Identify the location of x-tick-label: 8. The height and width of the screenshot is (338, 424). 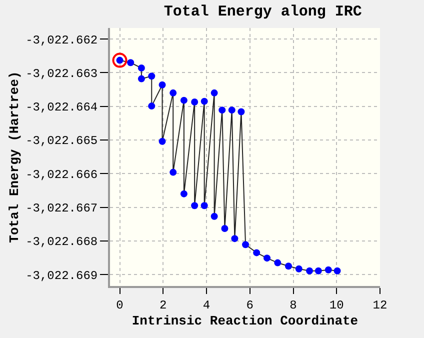
(293, 305).